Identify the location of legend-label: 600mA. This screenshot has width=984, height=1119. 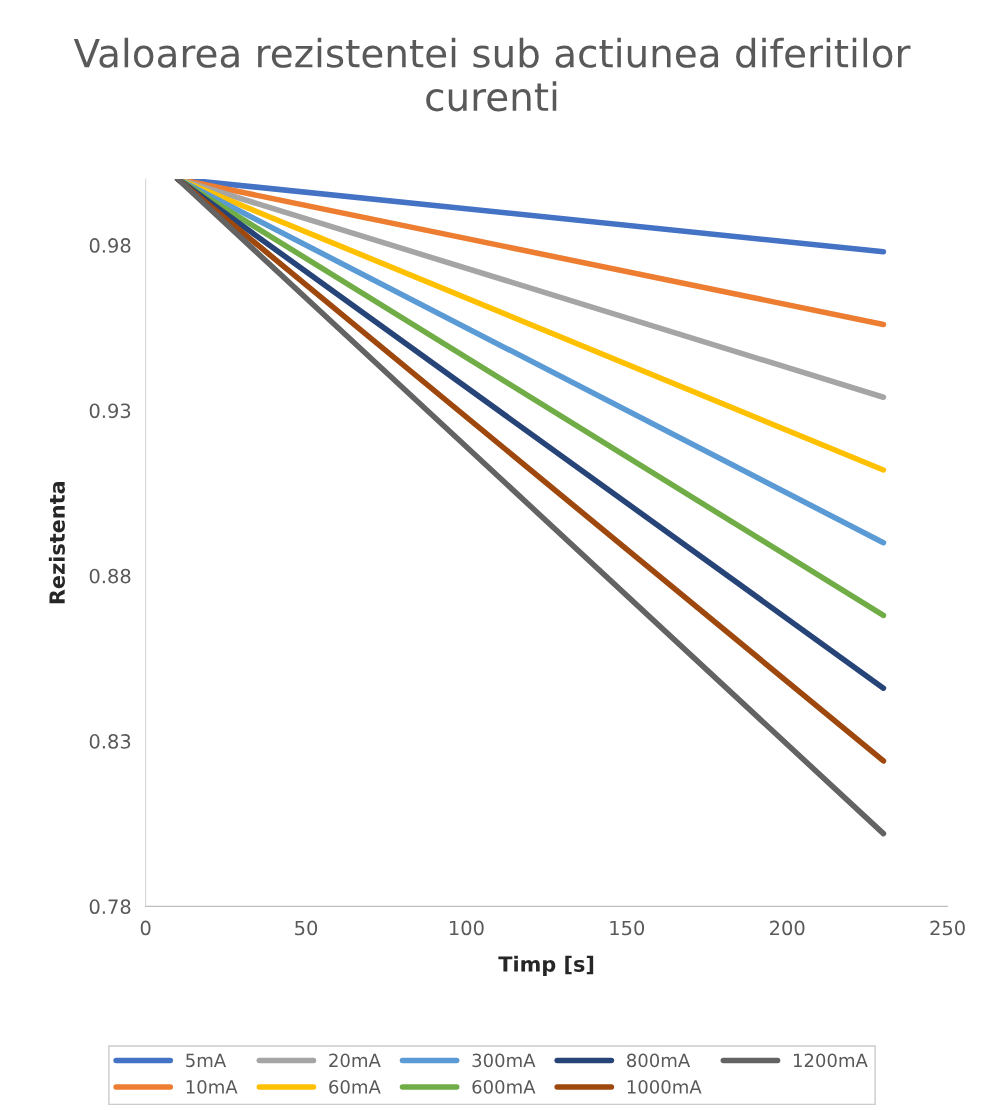
(504, 1087).